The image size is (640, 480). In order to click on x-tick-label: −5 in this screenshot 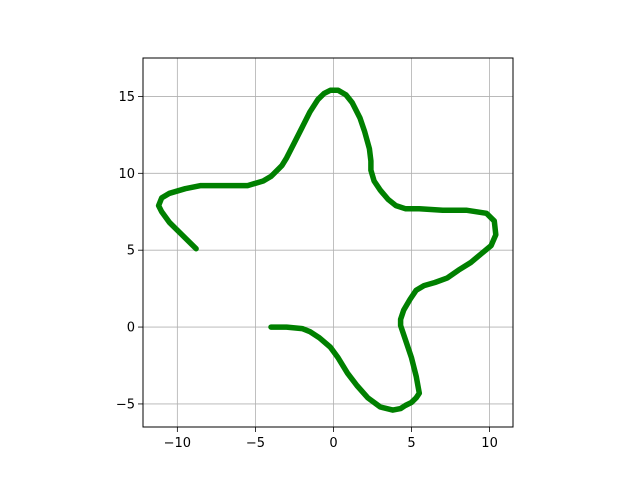, I will do `click(255, 443)`.